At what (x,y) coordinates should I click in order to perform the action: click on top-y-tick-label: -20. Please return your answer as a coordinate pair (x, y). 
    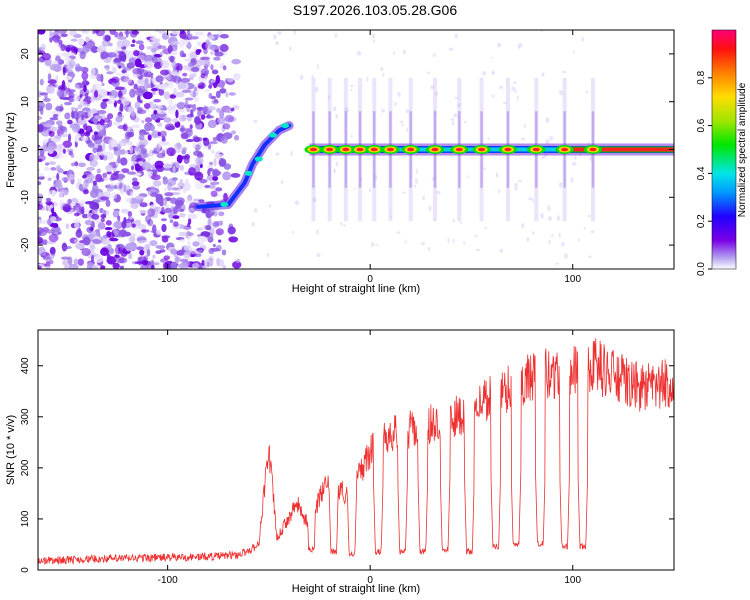
    Looking at the image, I should click on (25, 244).